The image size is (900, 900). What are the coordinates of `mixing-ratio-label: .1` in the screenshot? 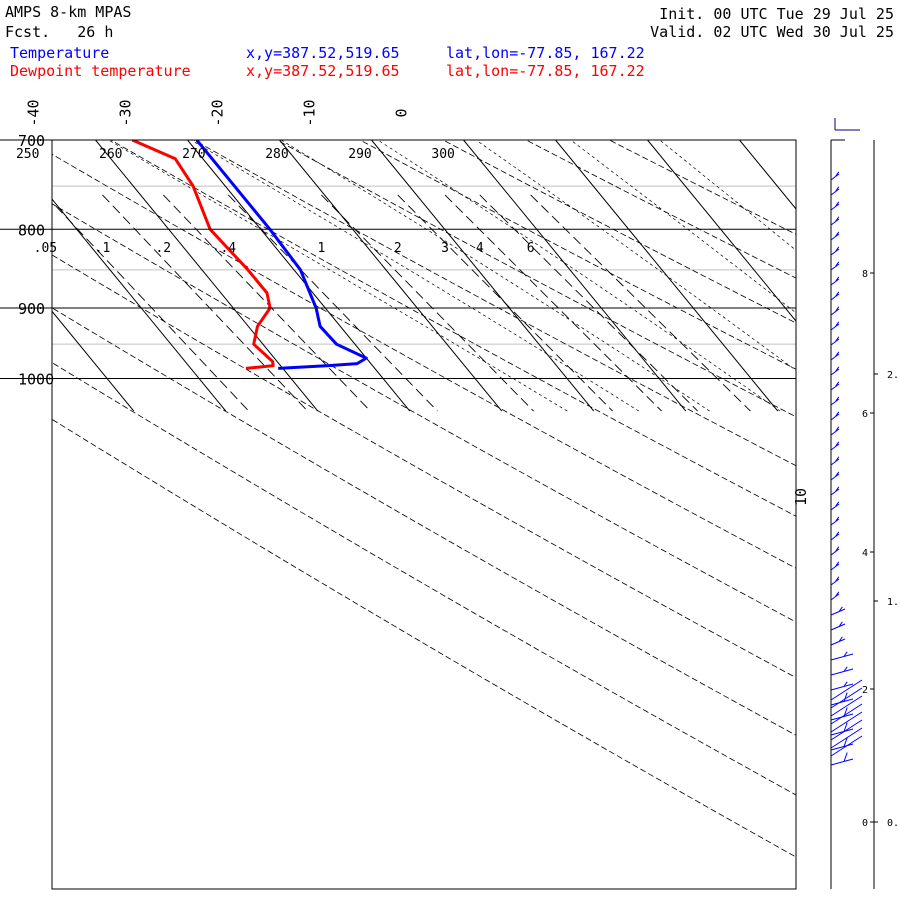 It's located at (103, 248).